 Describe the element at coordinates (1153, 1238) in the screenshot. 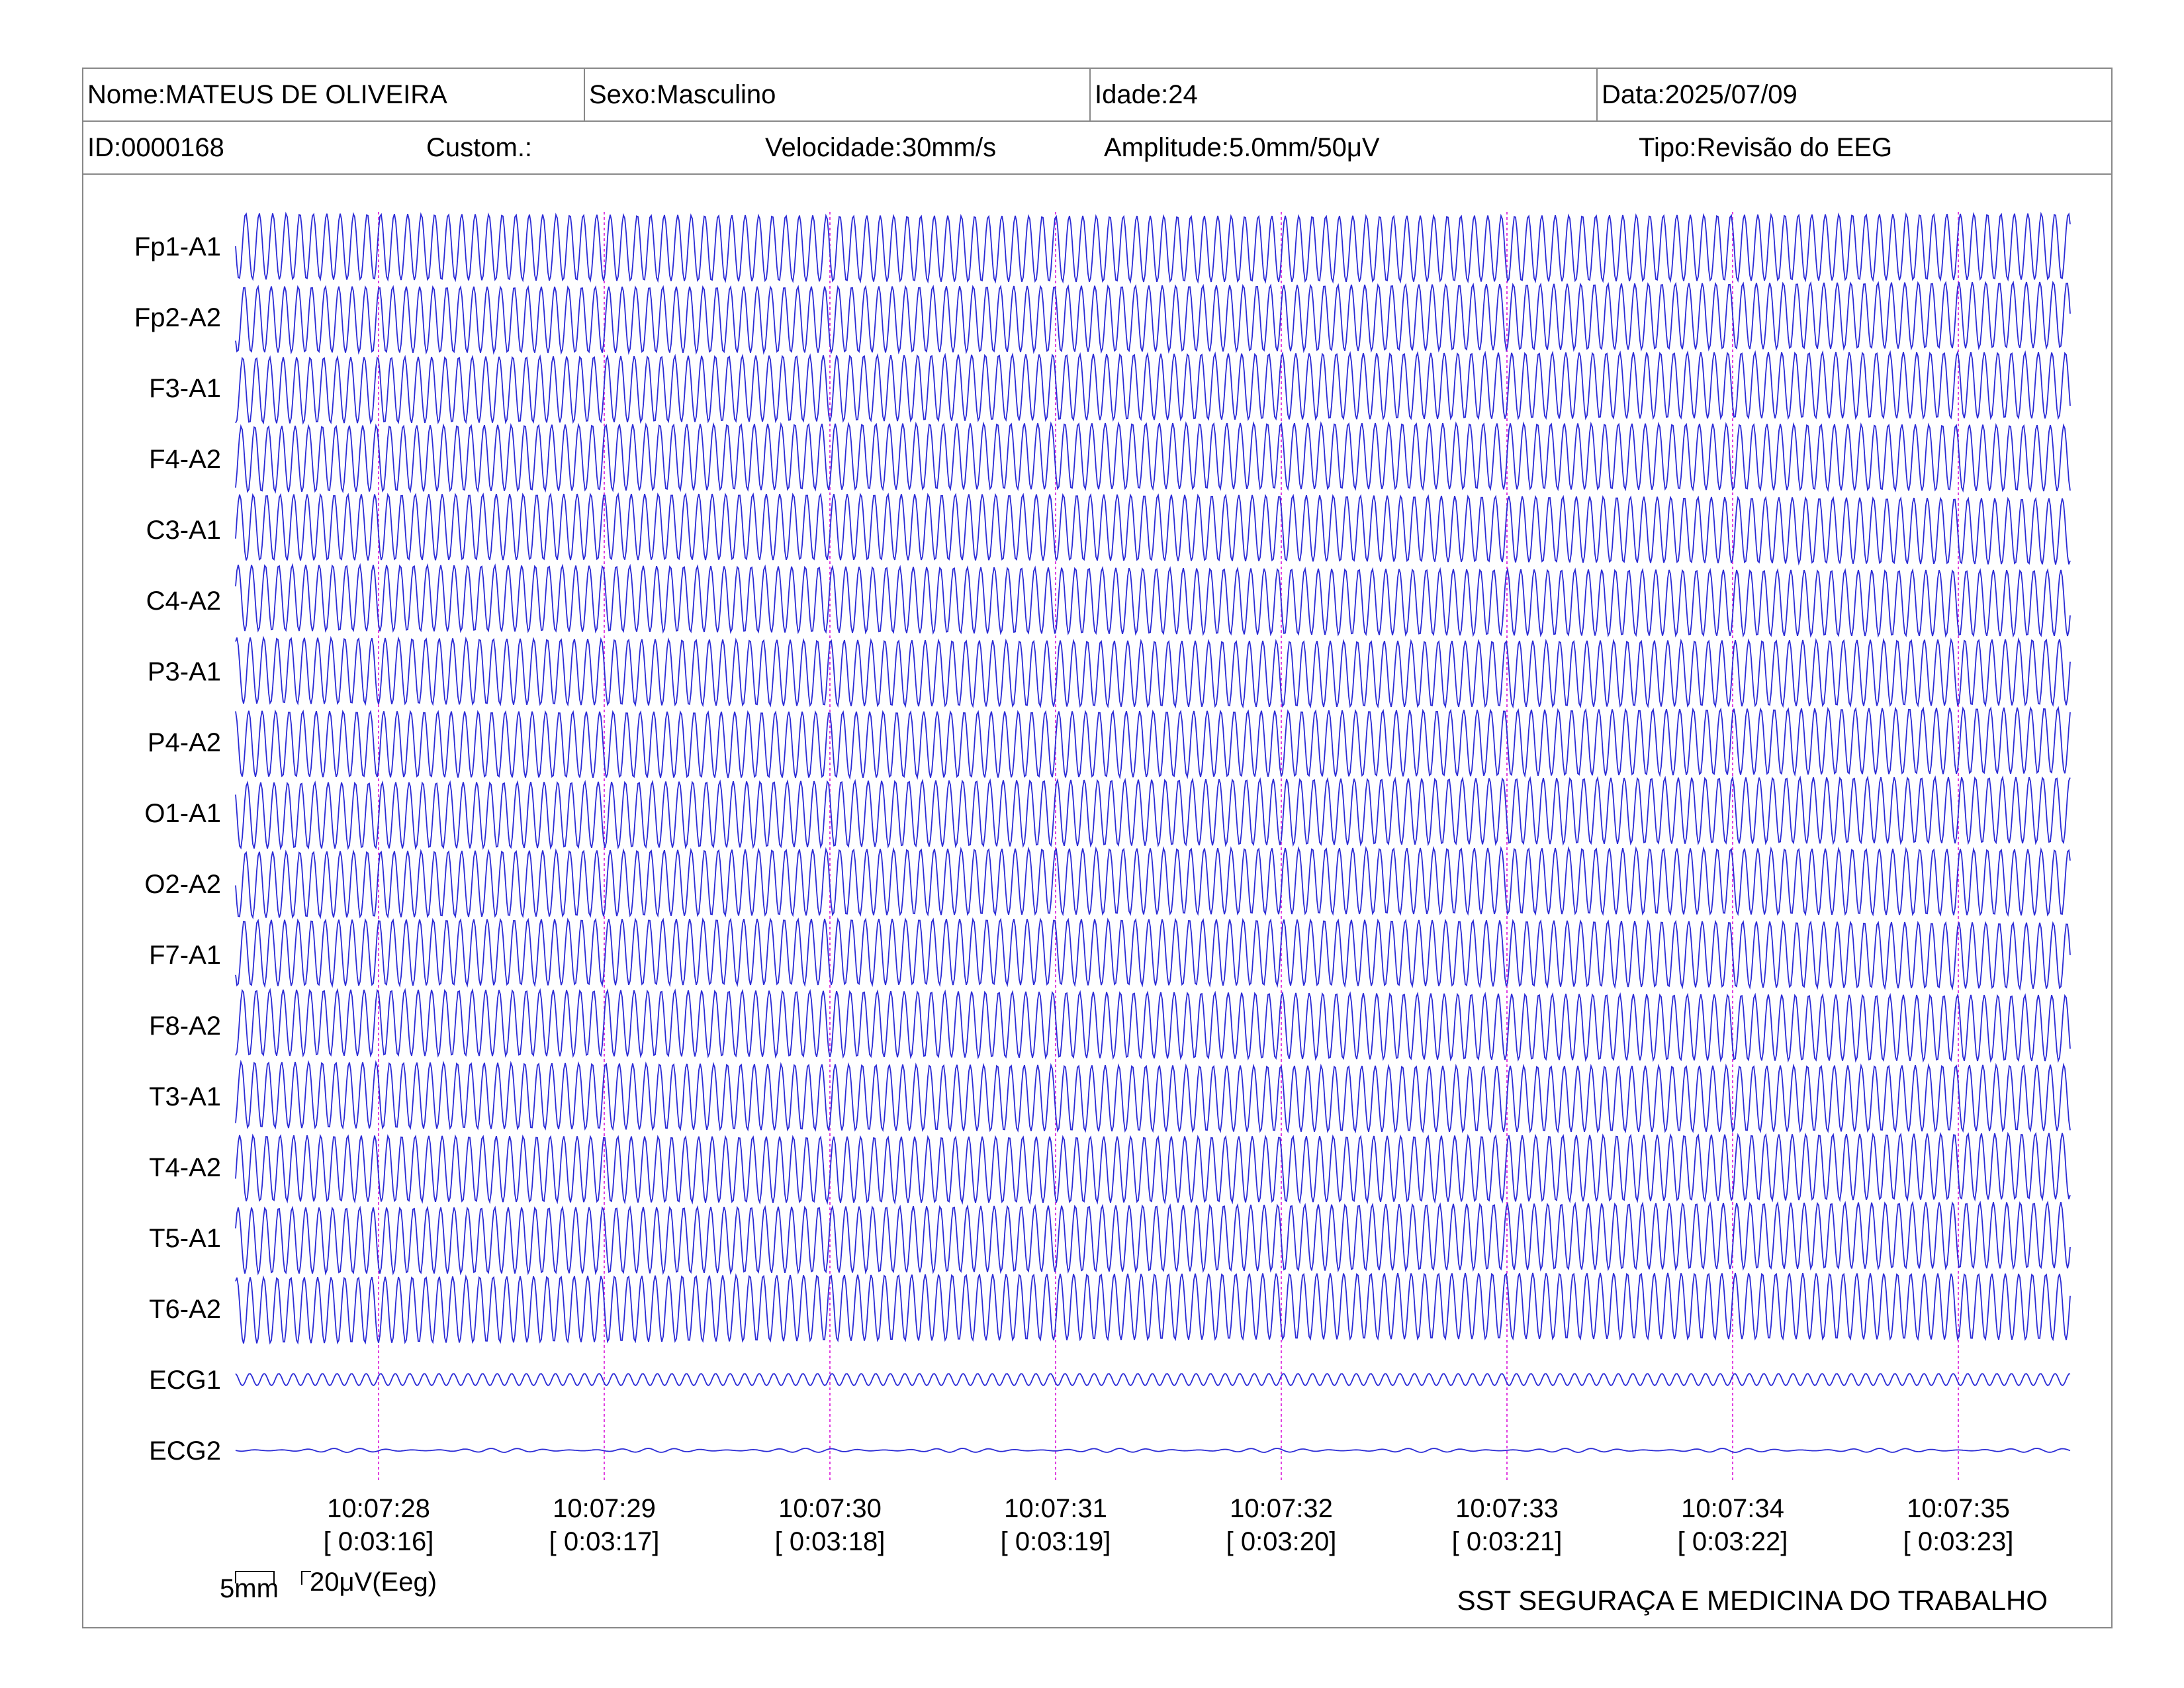

I see `eeg-trace-t5-a1` at that location.